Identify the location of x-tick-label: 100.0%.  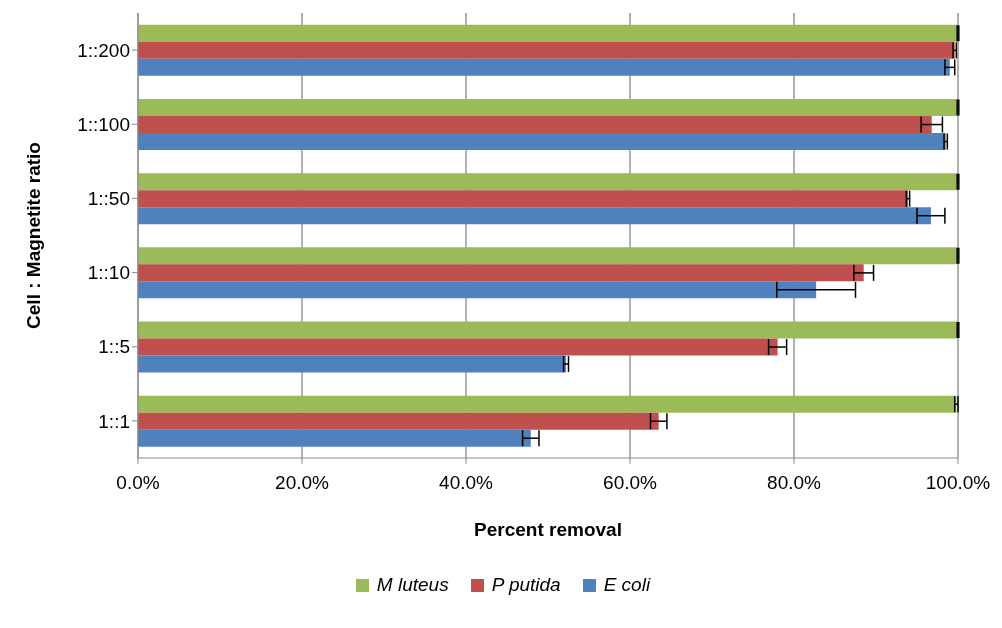
(958, 483).